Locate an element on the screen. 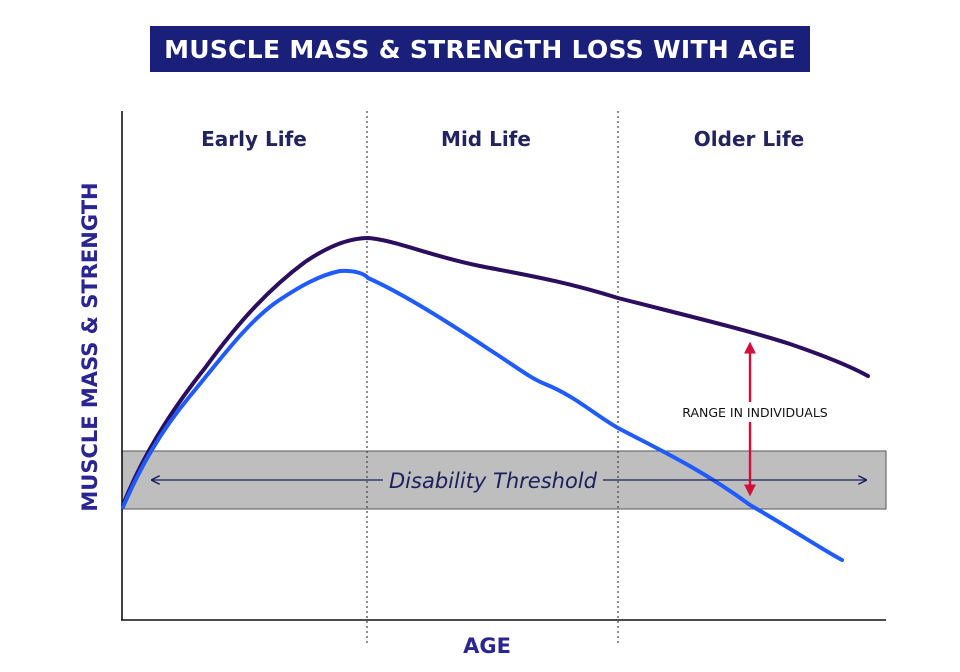 The height and width of the screenshot is (672, 960). phase-label-older-life: Older Life is located at coordinates (749, 139).